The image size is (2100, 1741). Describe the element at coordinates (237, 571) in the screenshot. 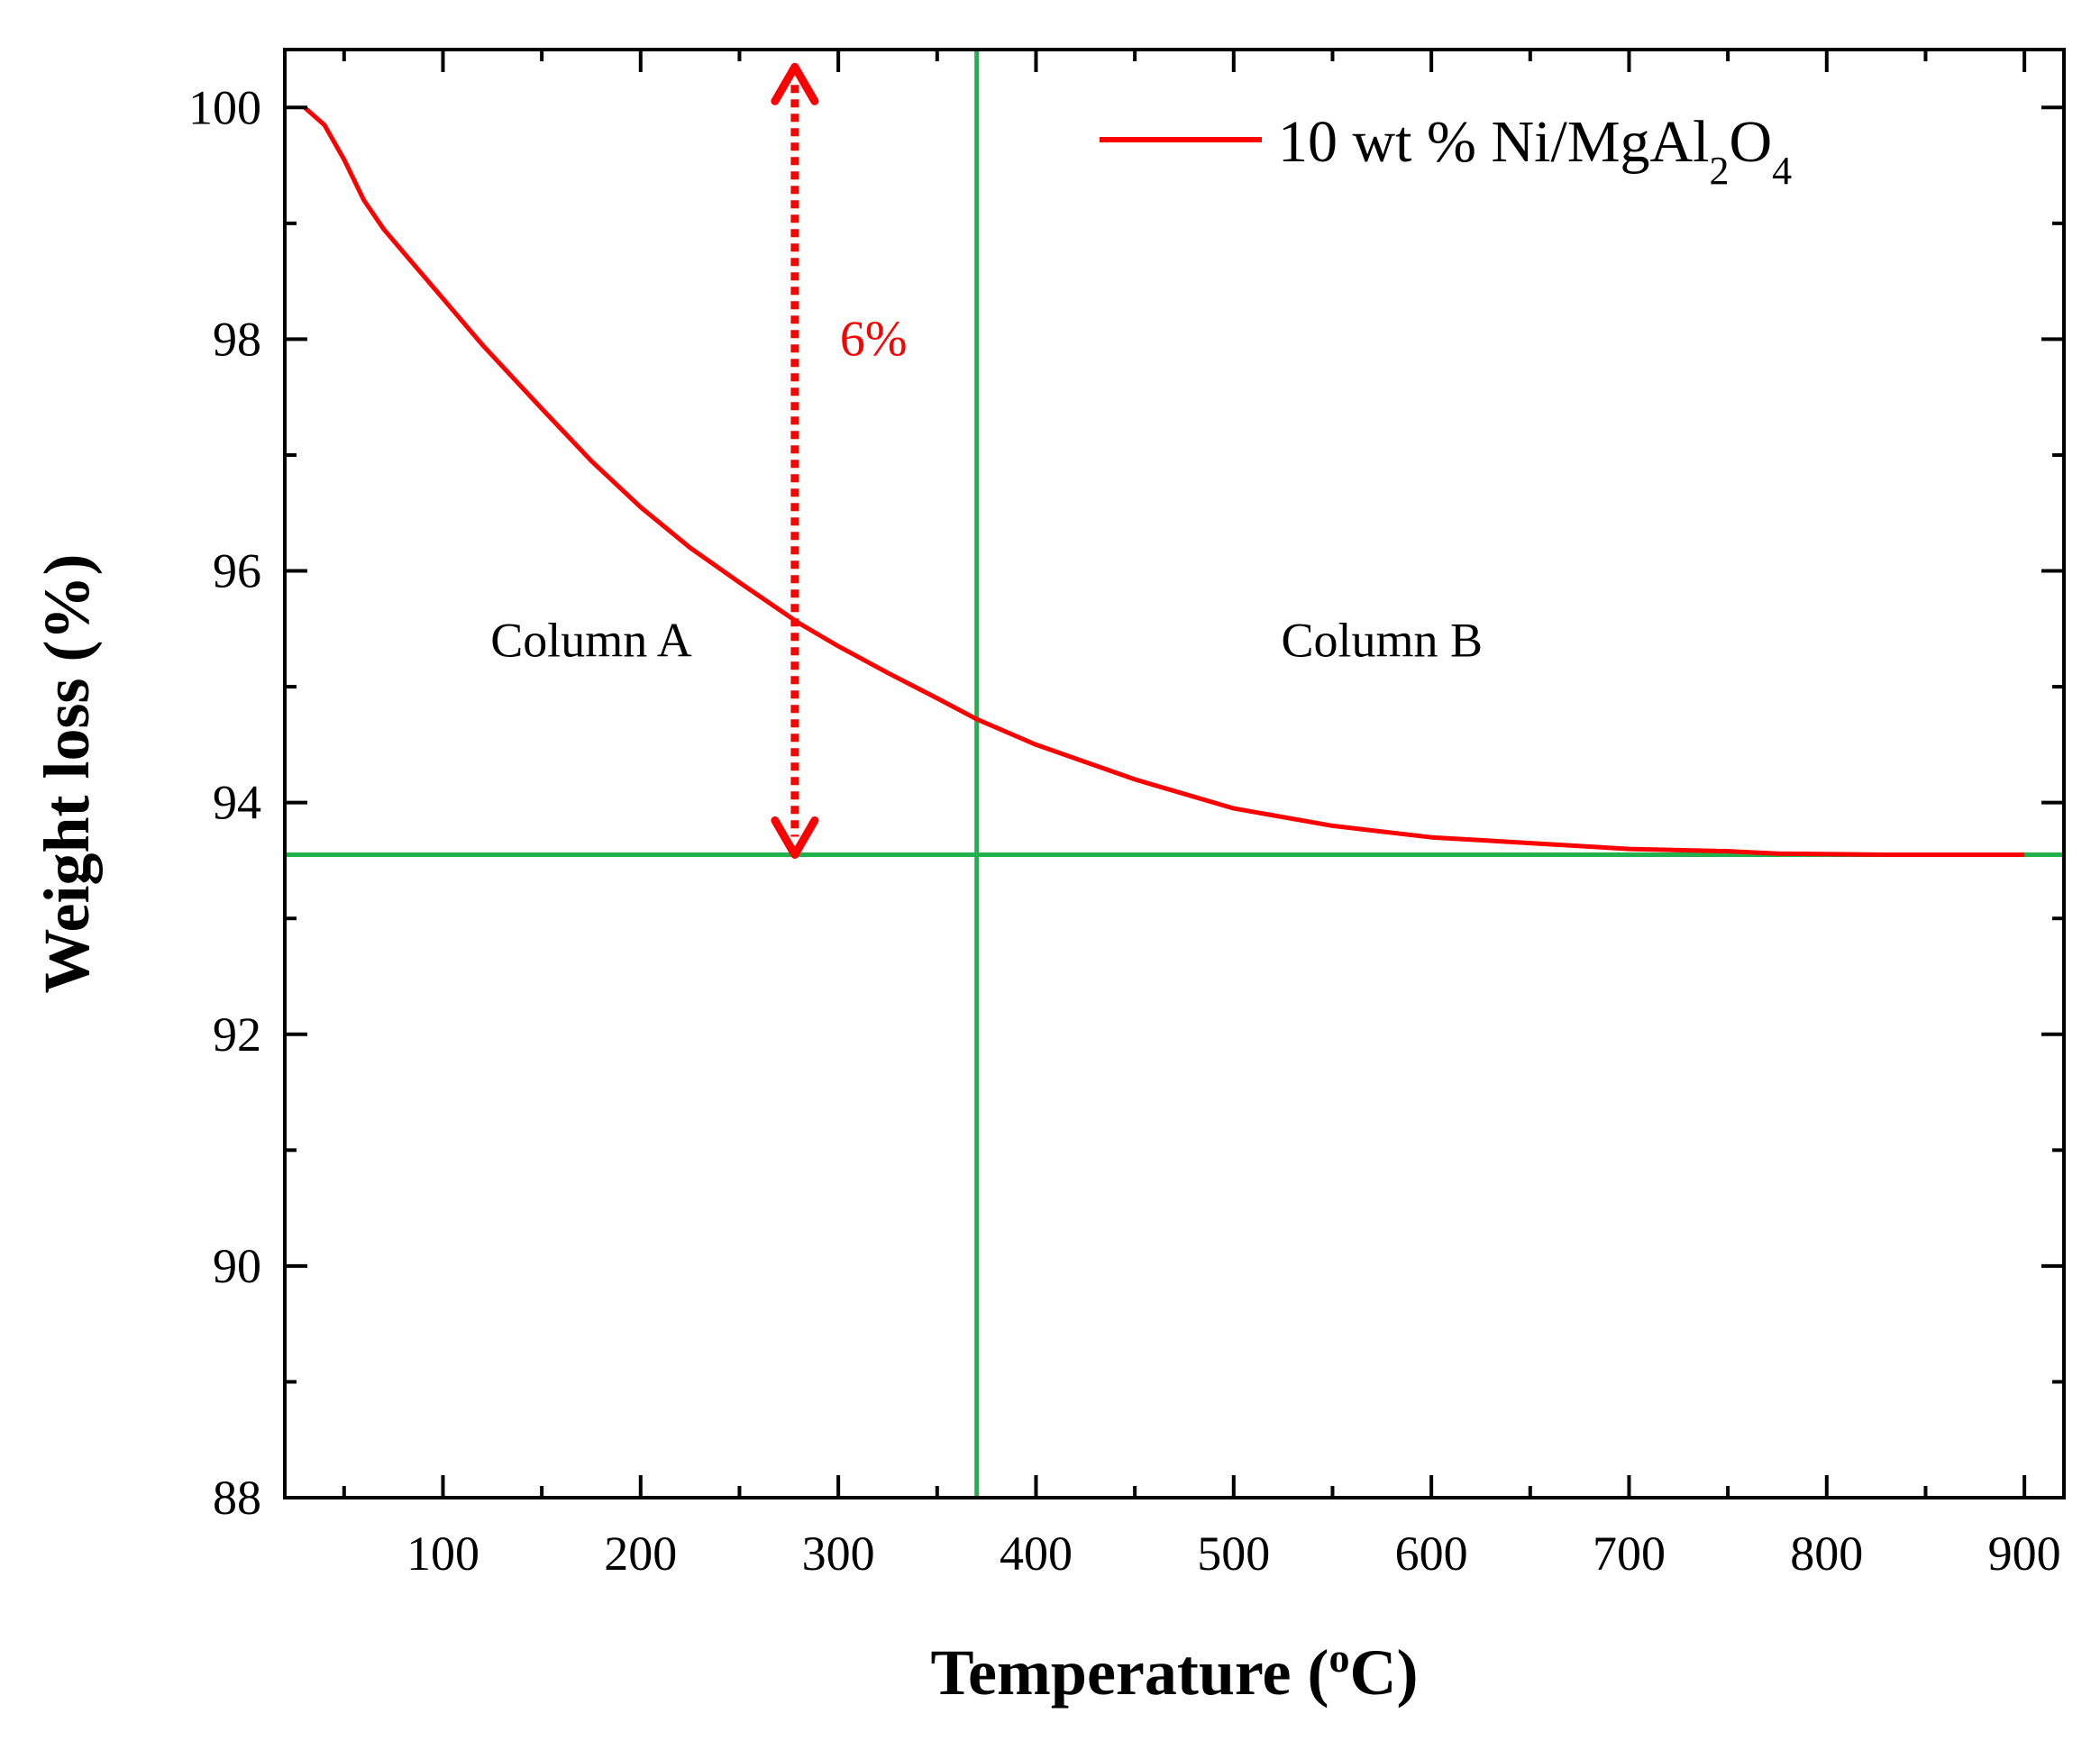

I see `y-tick-label: 96` at that location.